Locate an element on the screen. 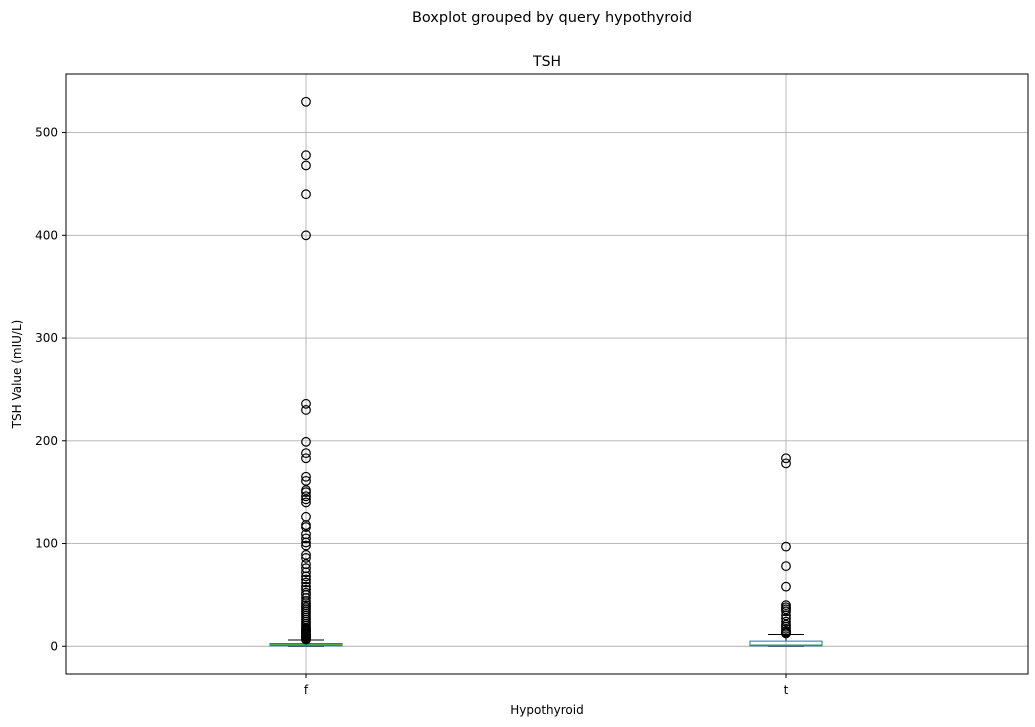  y-tick-label: 500 is located at coordinates (46, 133).